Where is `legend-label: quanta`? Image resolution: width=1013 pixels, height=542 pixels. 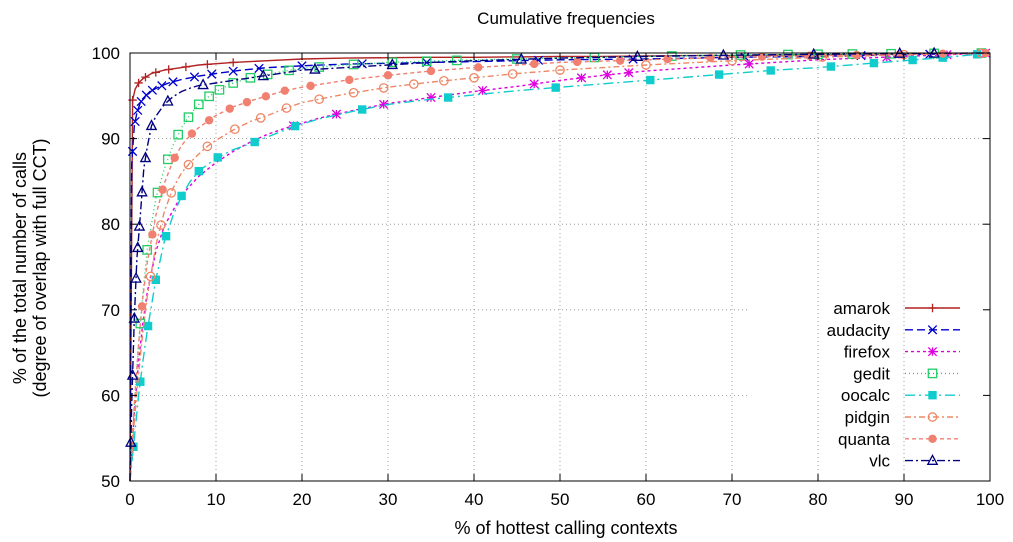
legend-label: quanta is located at coordinates (864, 439).